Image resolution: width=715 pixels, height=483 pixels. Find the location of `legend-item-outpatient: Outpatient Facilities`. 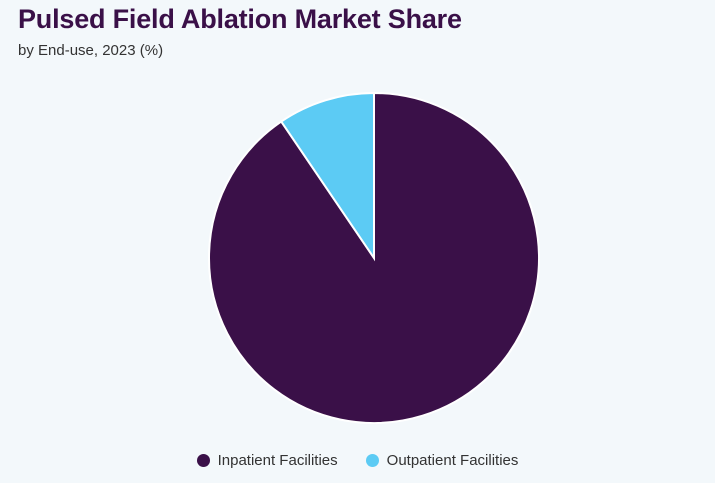

legend-item-outpatient: Outpatient Facilities is located at coordinates (442, 460).